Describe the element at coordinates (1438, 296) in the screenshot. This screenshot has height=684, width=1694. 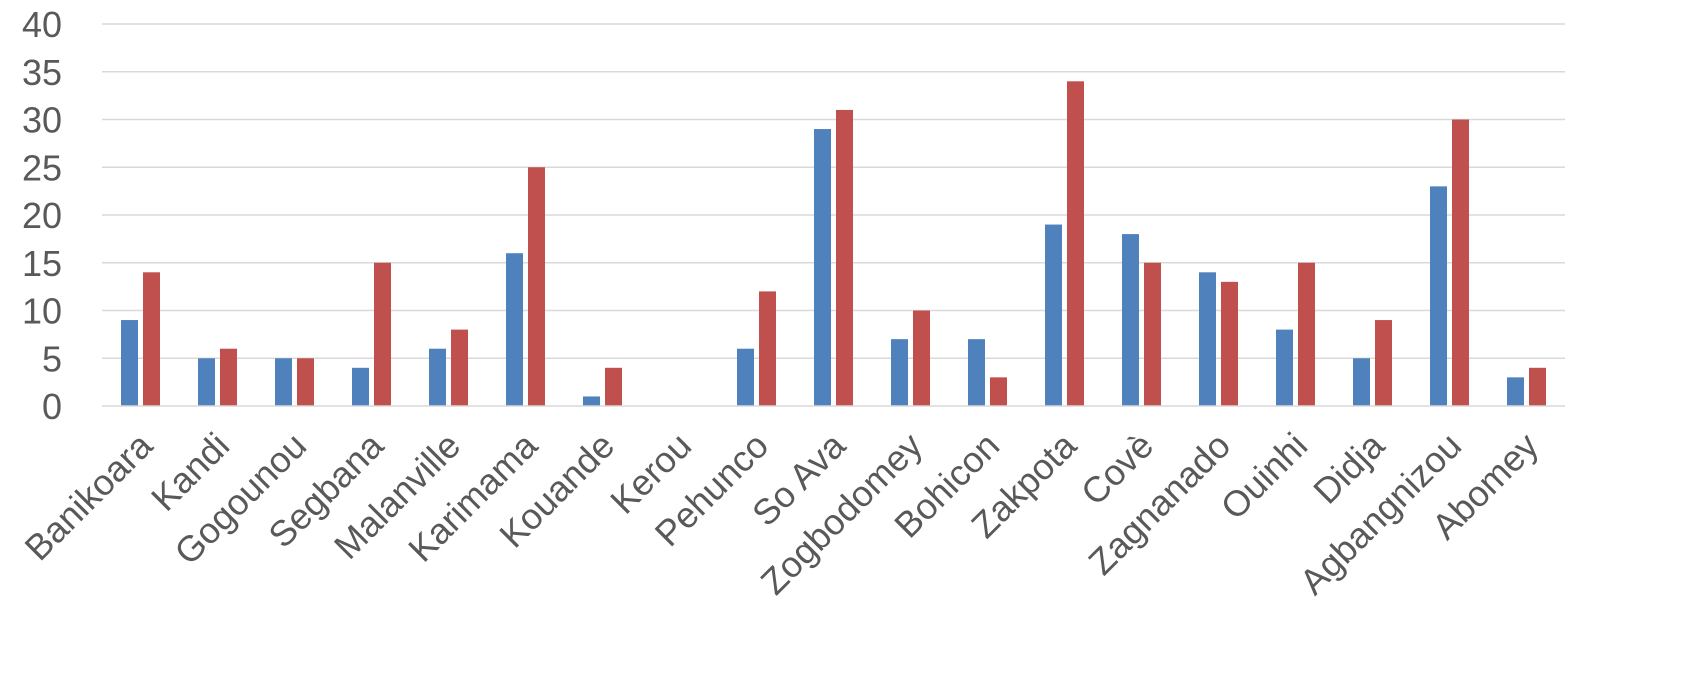
I see `bar-series-1-agbangnizou` at that location.